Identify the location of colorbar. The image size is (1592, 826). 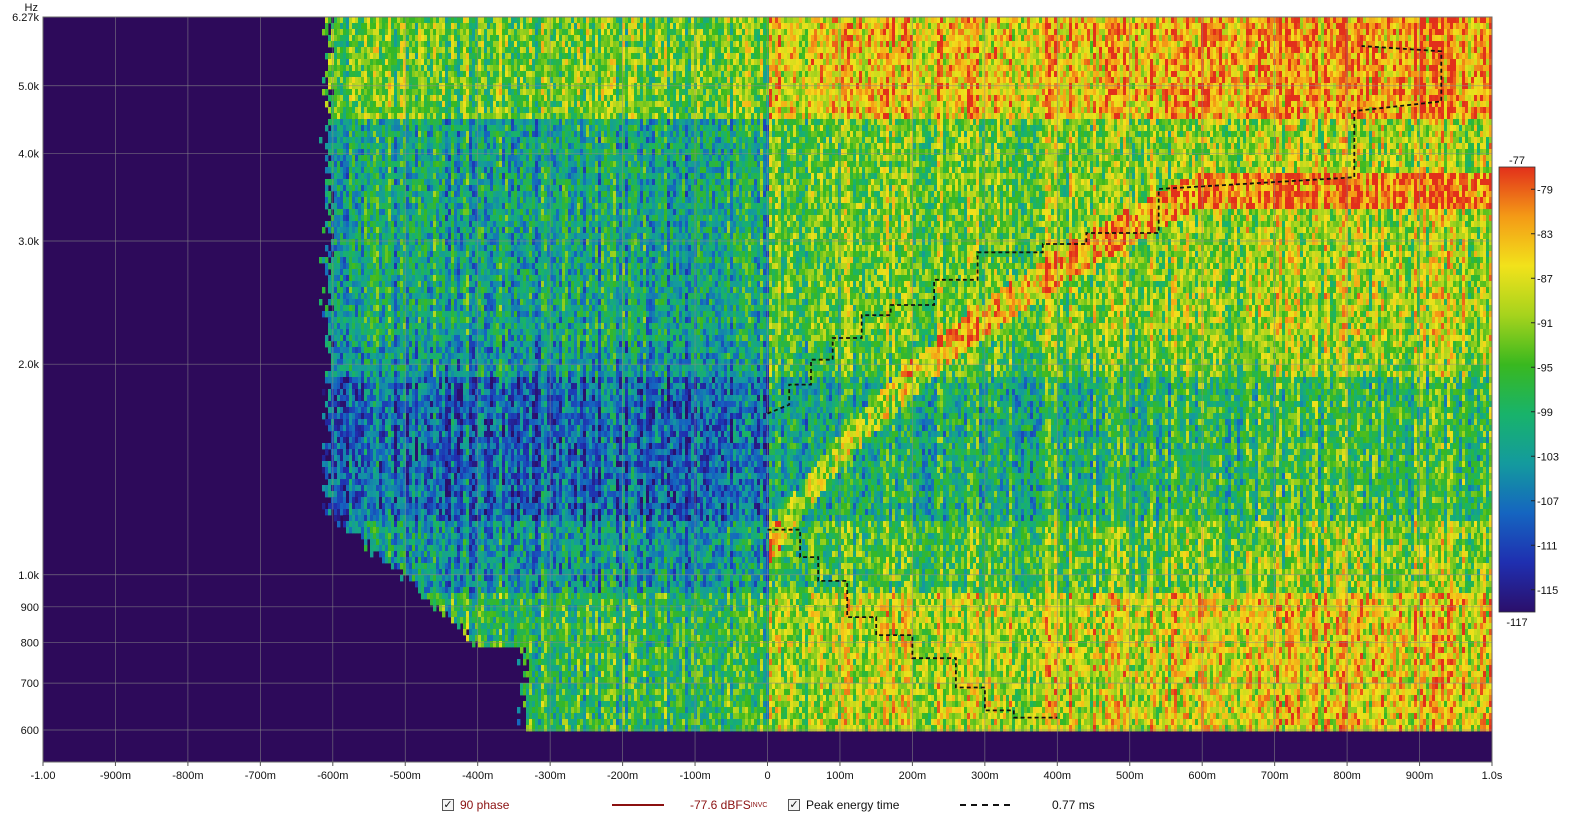
(1517, 389).